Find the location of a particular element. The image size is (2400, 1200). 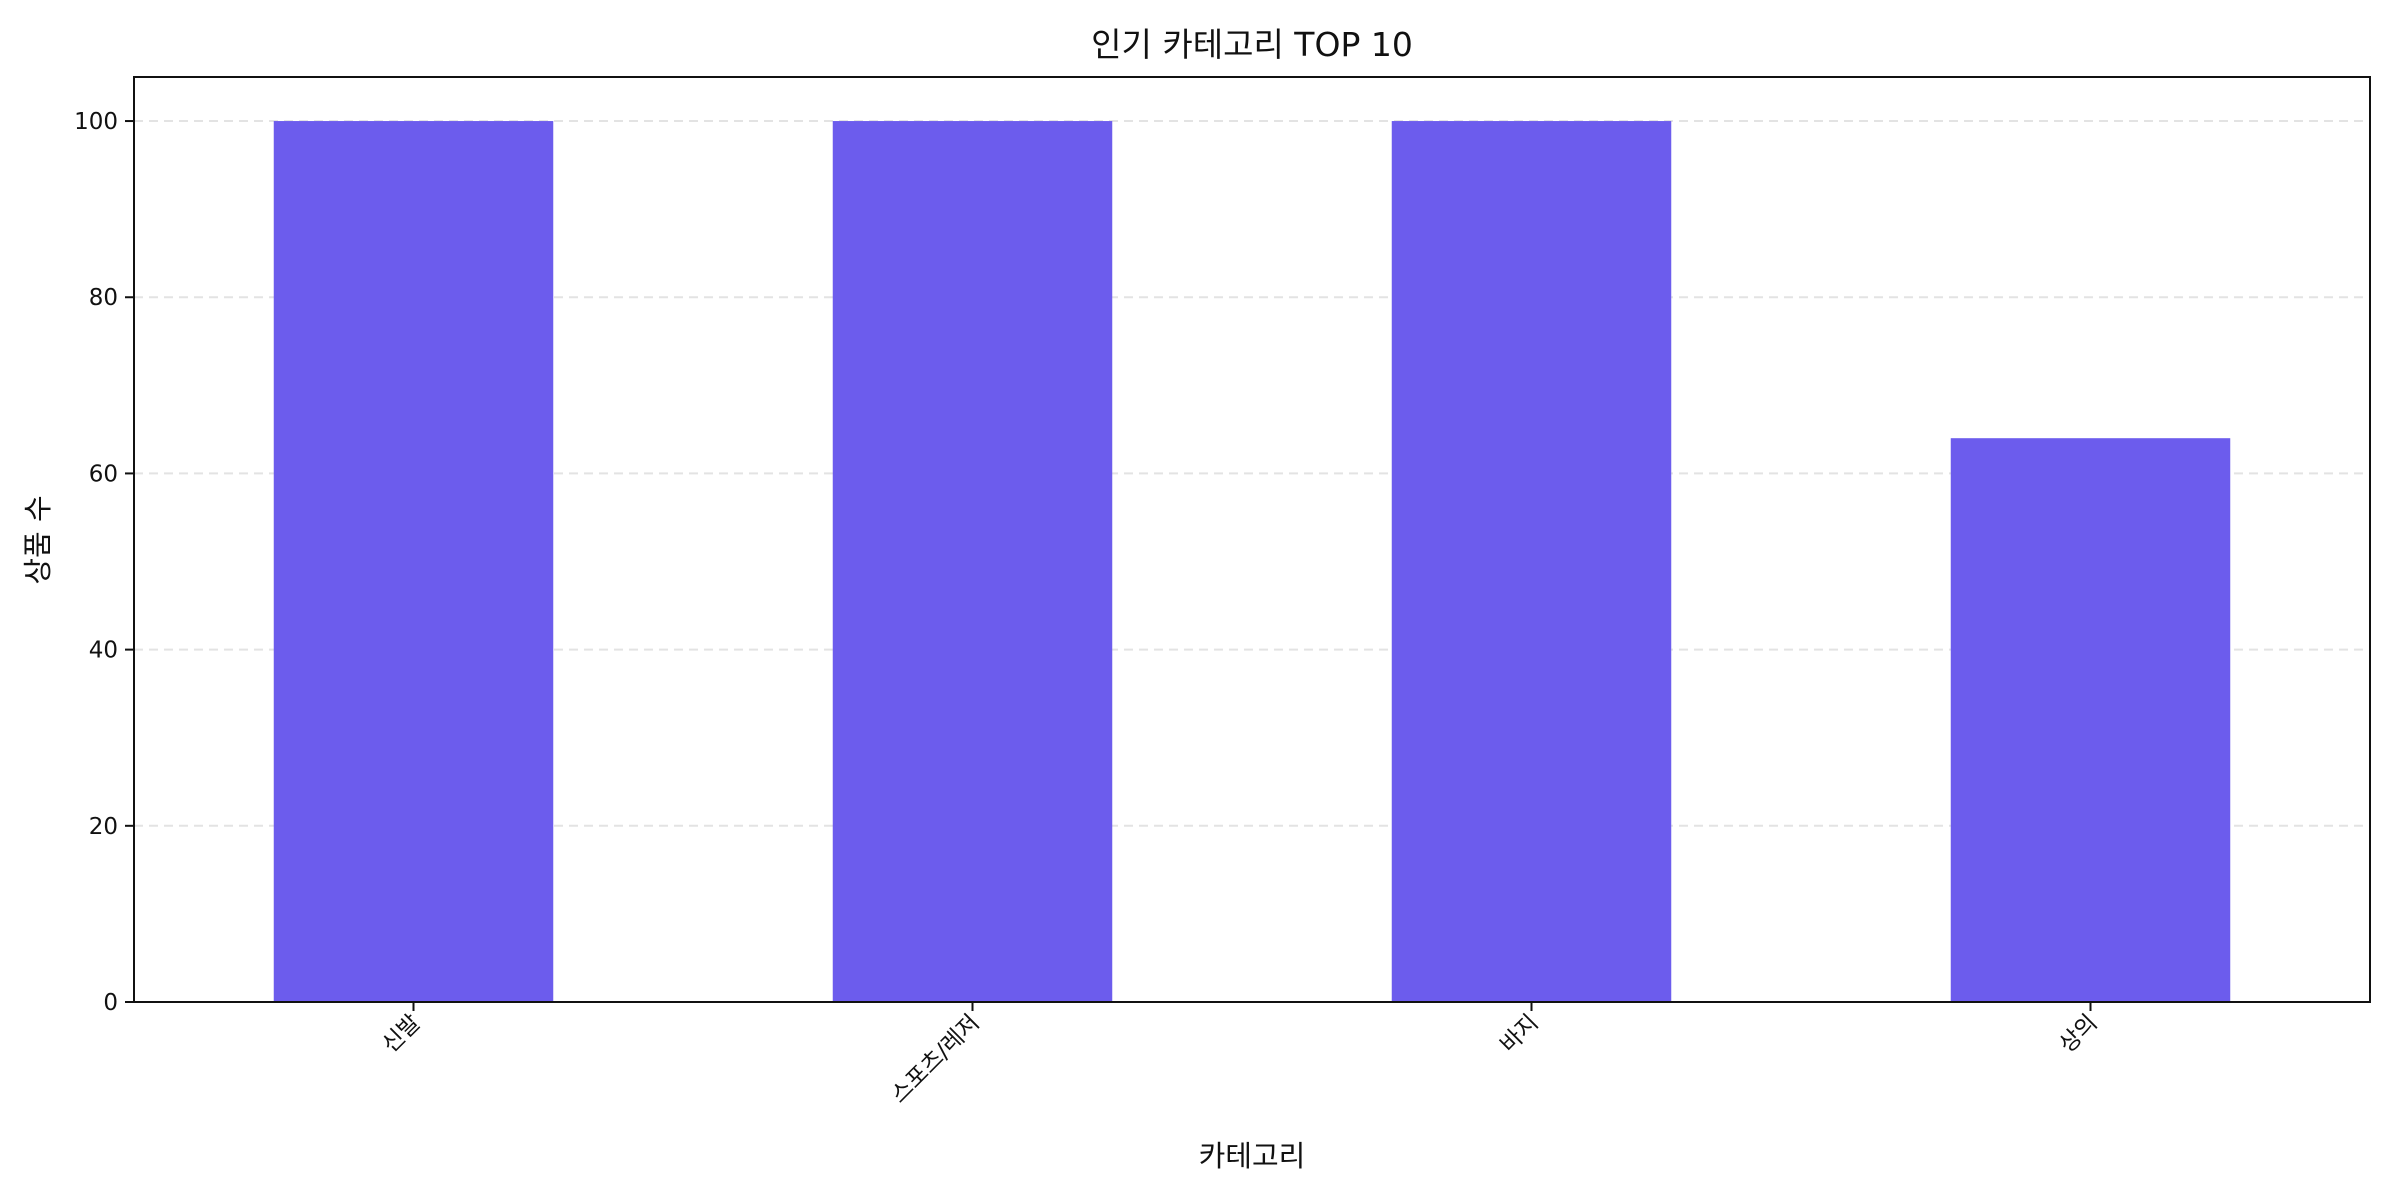

y-tick-label: 20 is located at coordinates (103, 827).